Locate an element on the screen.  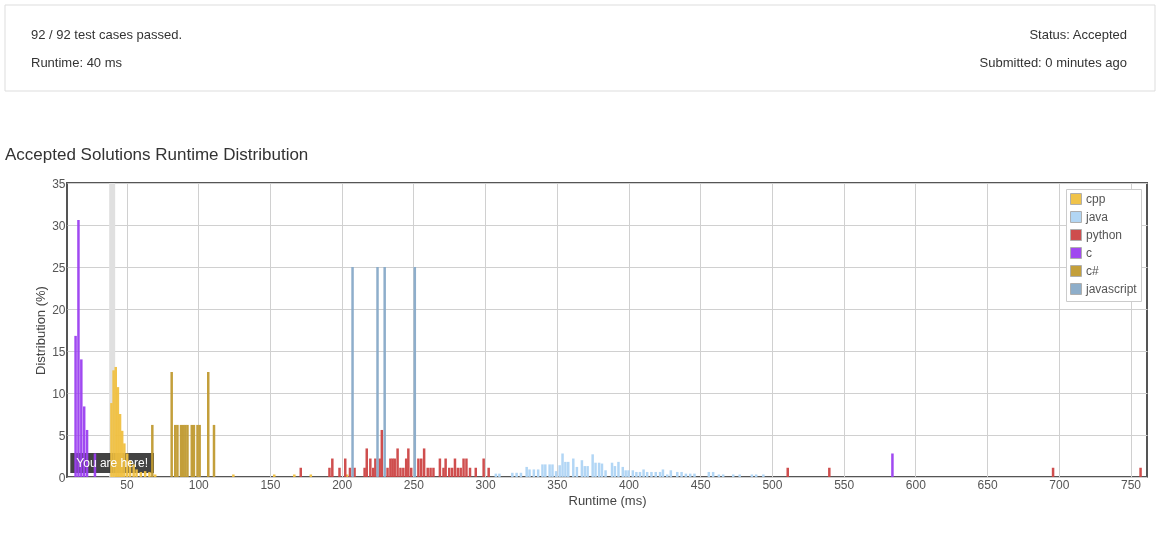
x-tick-label: 50 is located at coordinates (127, 484).